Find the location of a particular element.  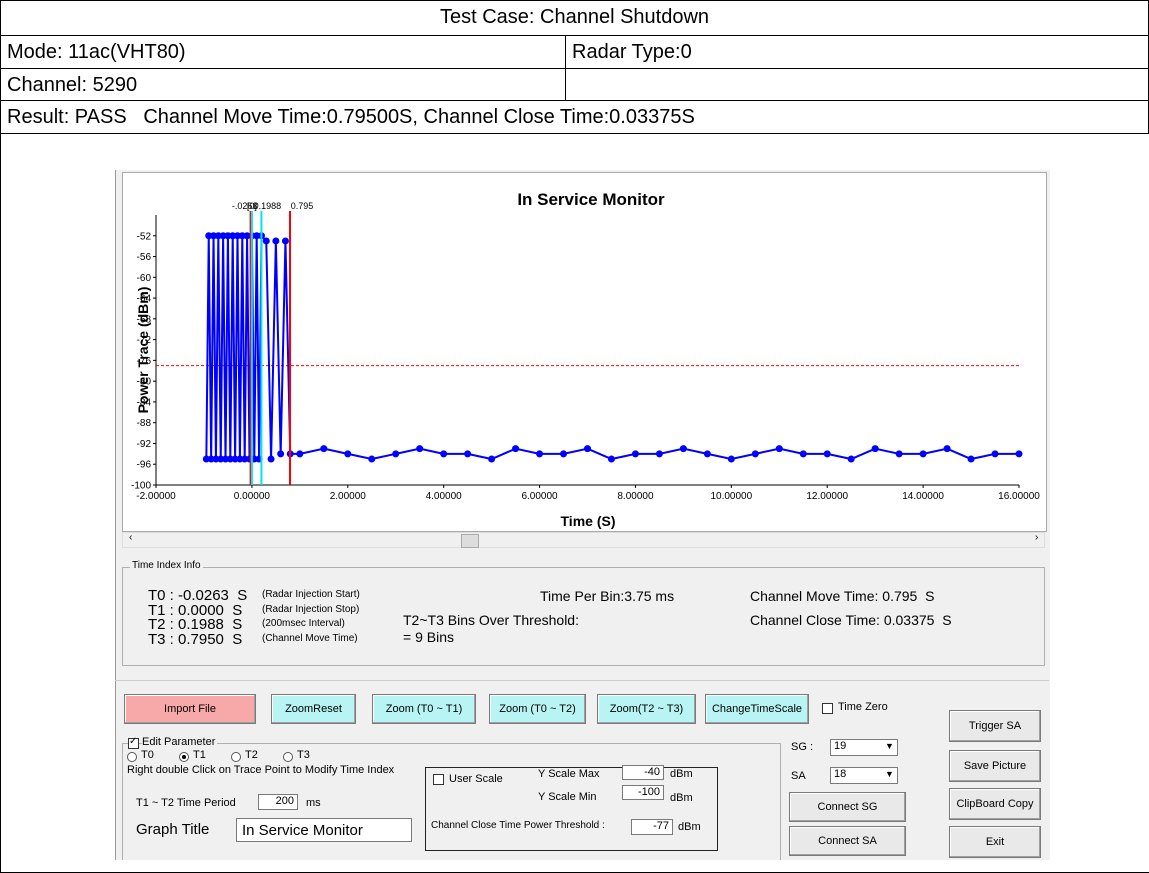

period-label: T1 ~ T2 Time Period is located at coordinates (186, 803).